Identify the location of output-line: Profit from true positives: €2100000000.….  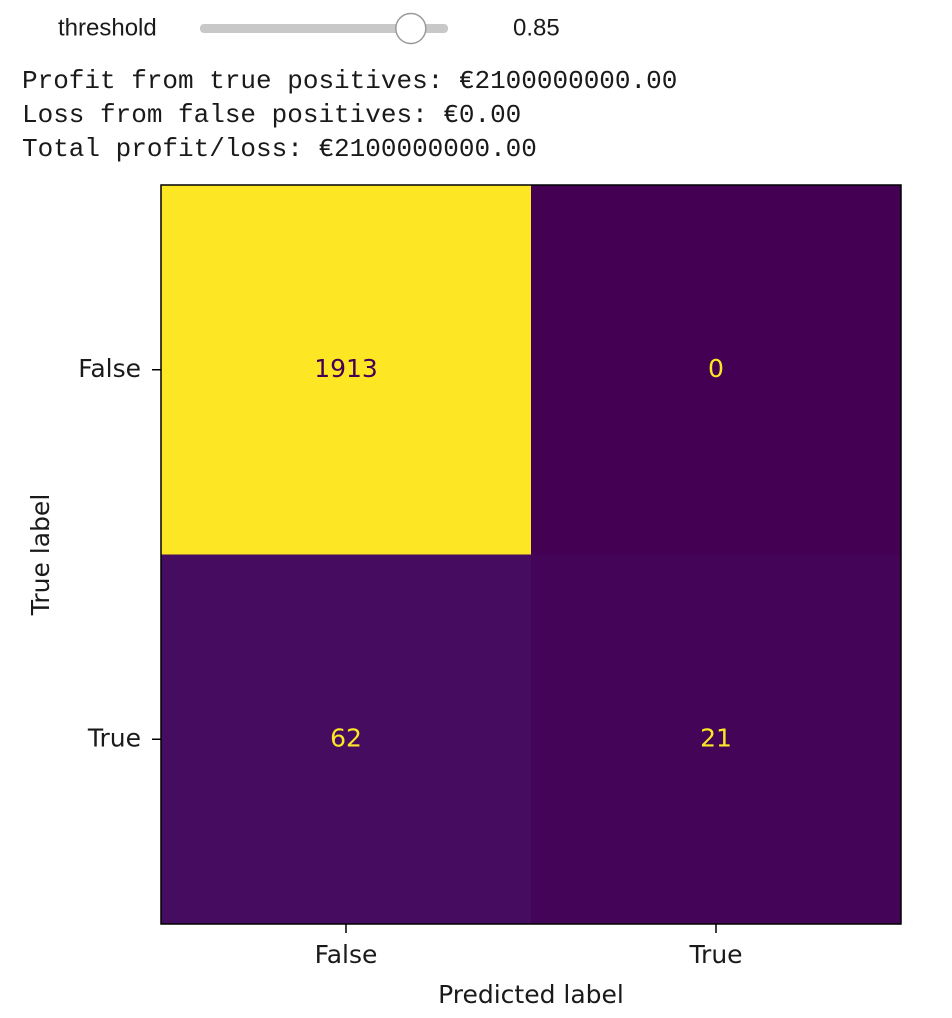
(349, 81).